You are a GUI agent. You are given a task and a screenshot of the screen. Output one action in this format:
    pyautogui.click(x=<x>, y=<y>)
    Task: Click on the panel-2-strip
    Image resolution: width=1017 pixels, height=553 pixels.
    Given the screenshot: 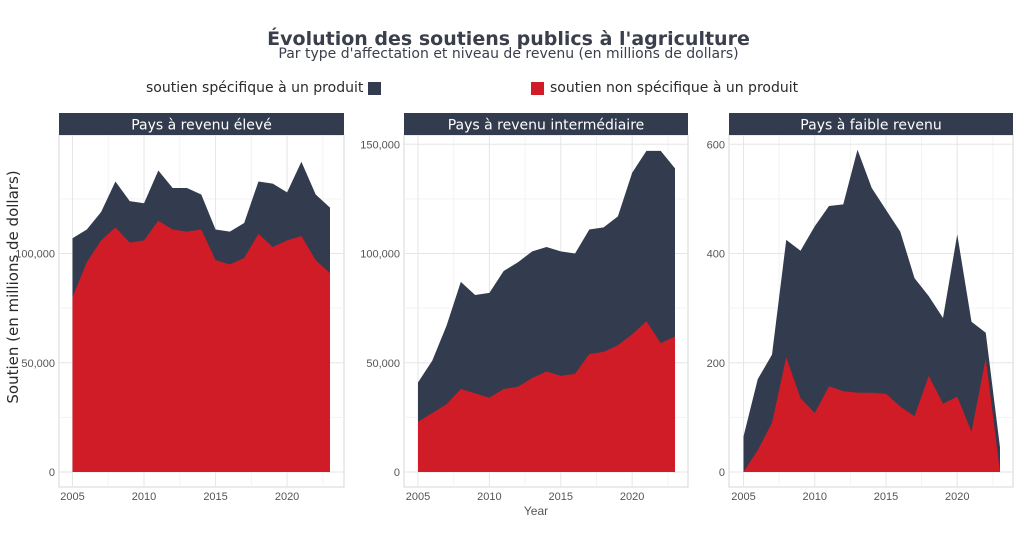 What is the action you would take?
    pyautogui.click(x=871, y=124)
    